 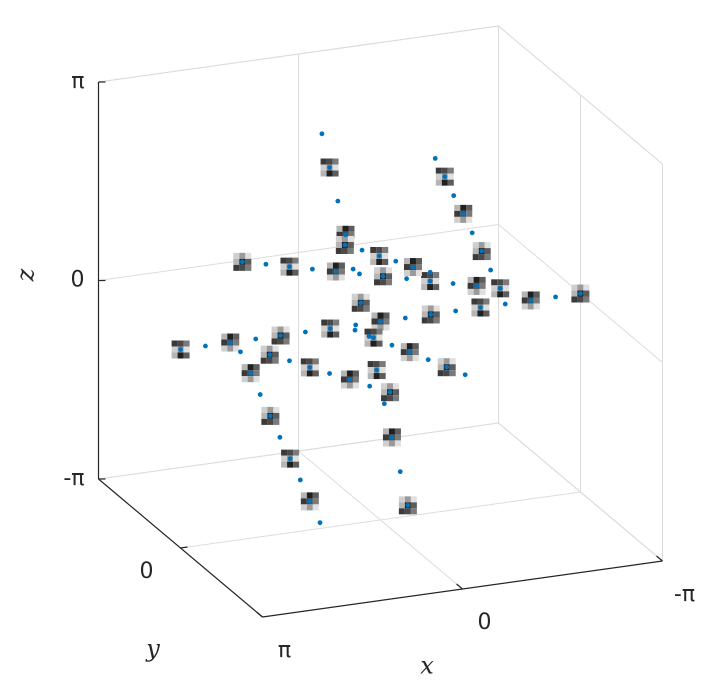 I want to click on x-axis-label: x, so click(x=427, y=666).